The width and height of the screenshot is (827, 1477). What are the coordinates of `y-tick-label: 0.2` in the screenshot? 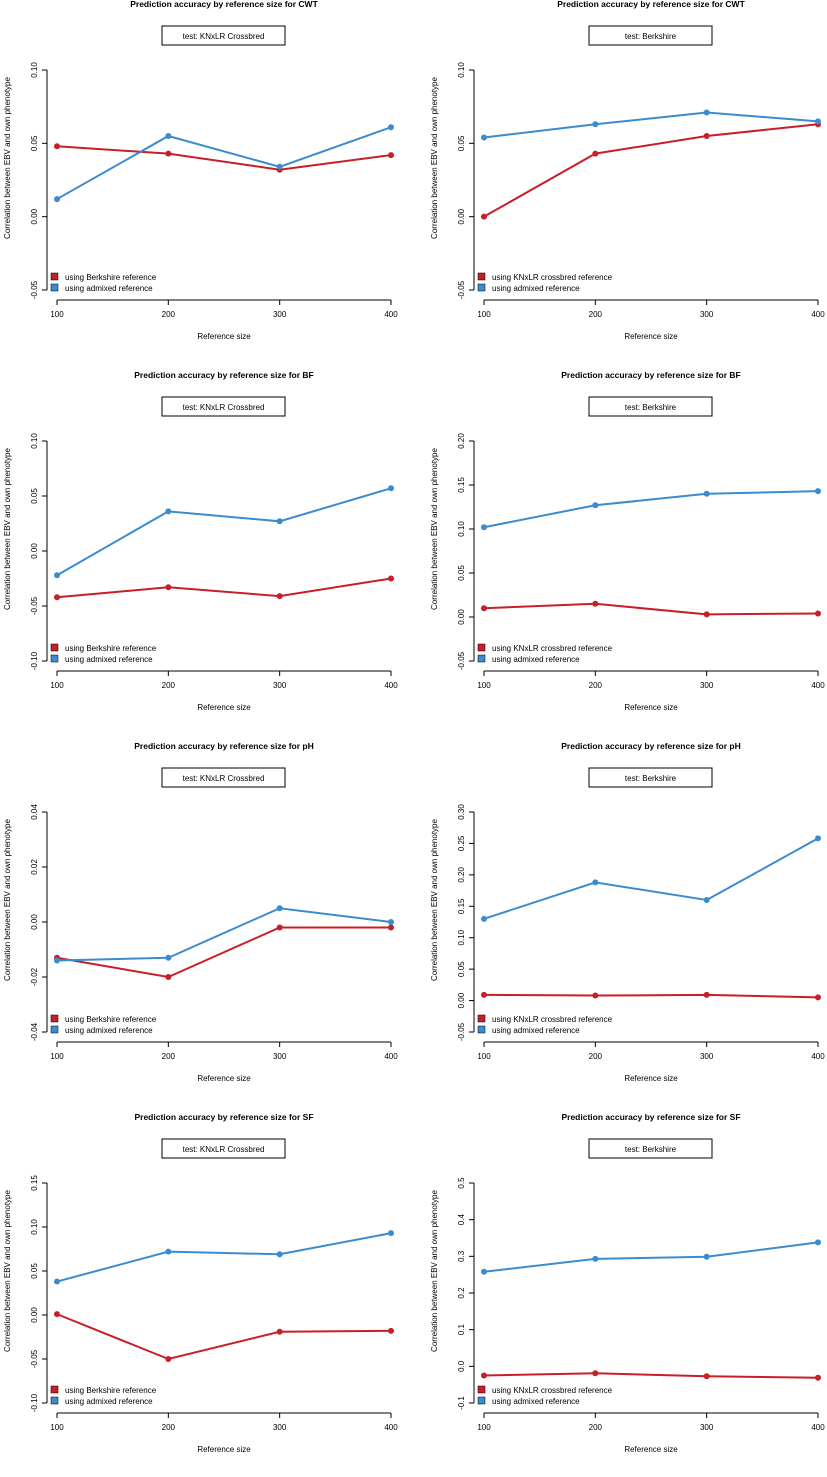 It's located at (461, 1293).